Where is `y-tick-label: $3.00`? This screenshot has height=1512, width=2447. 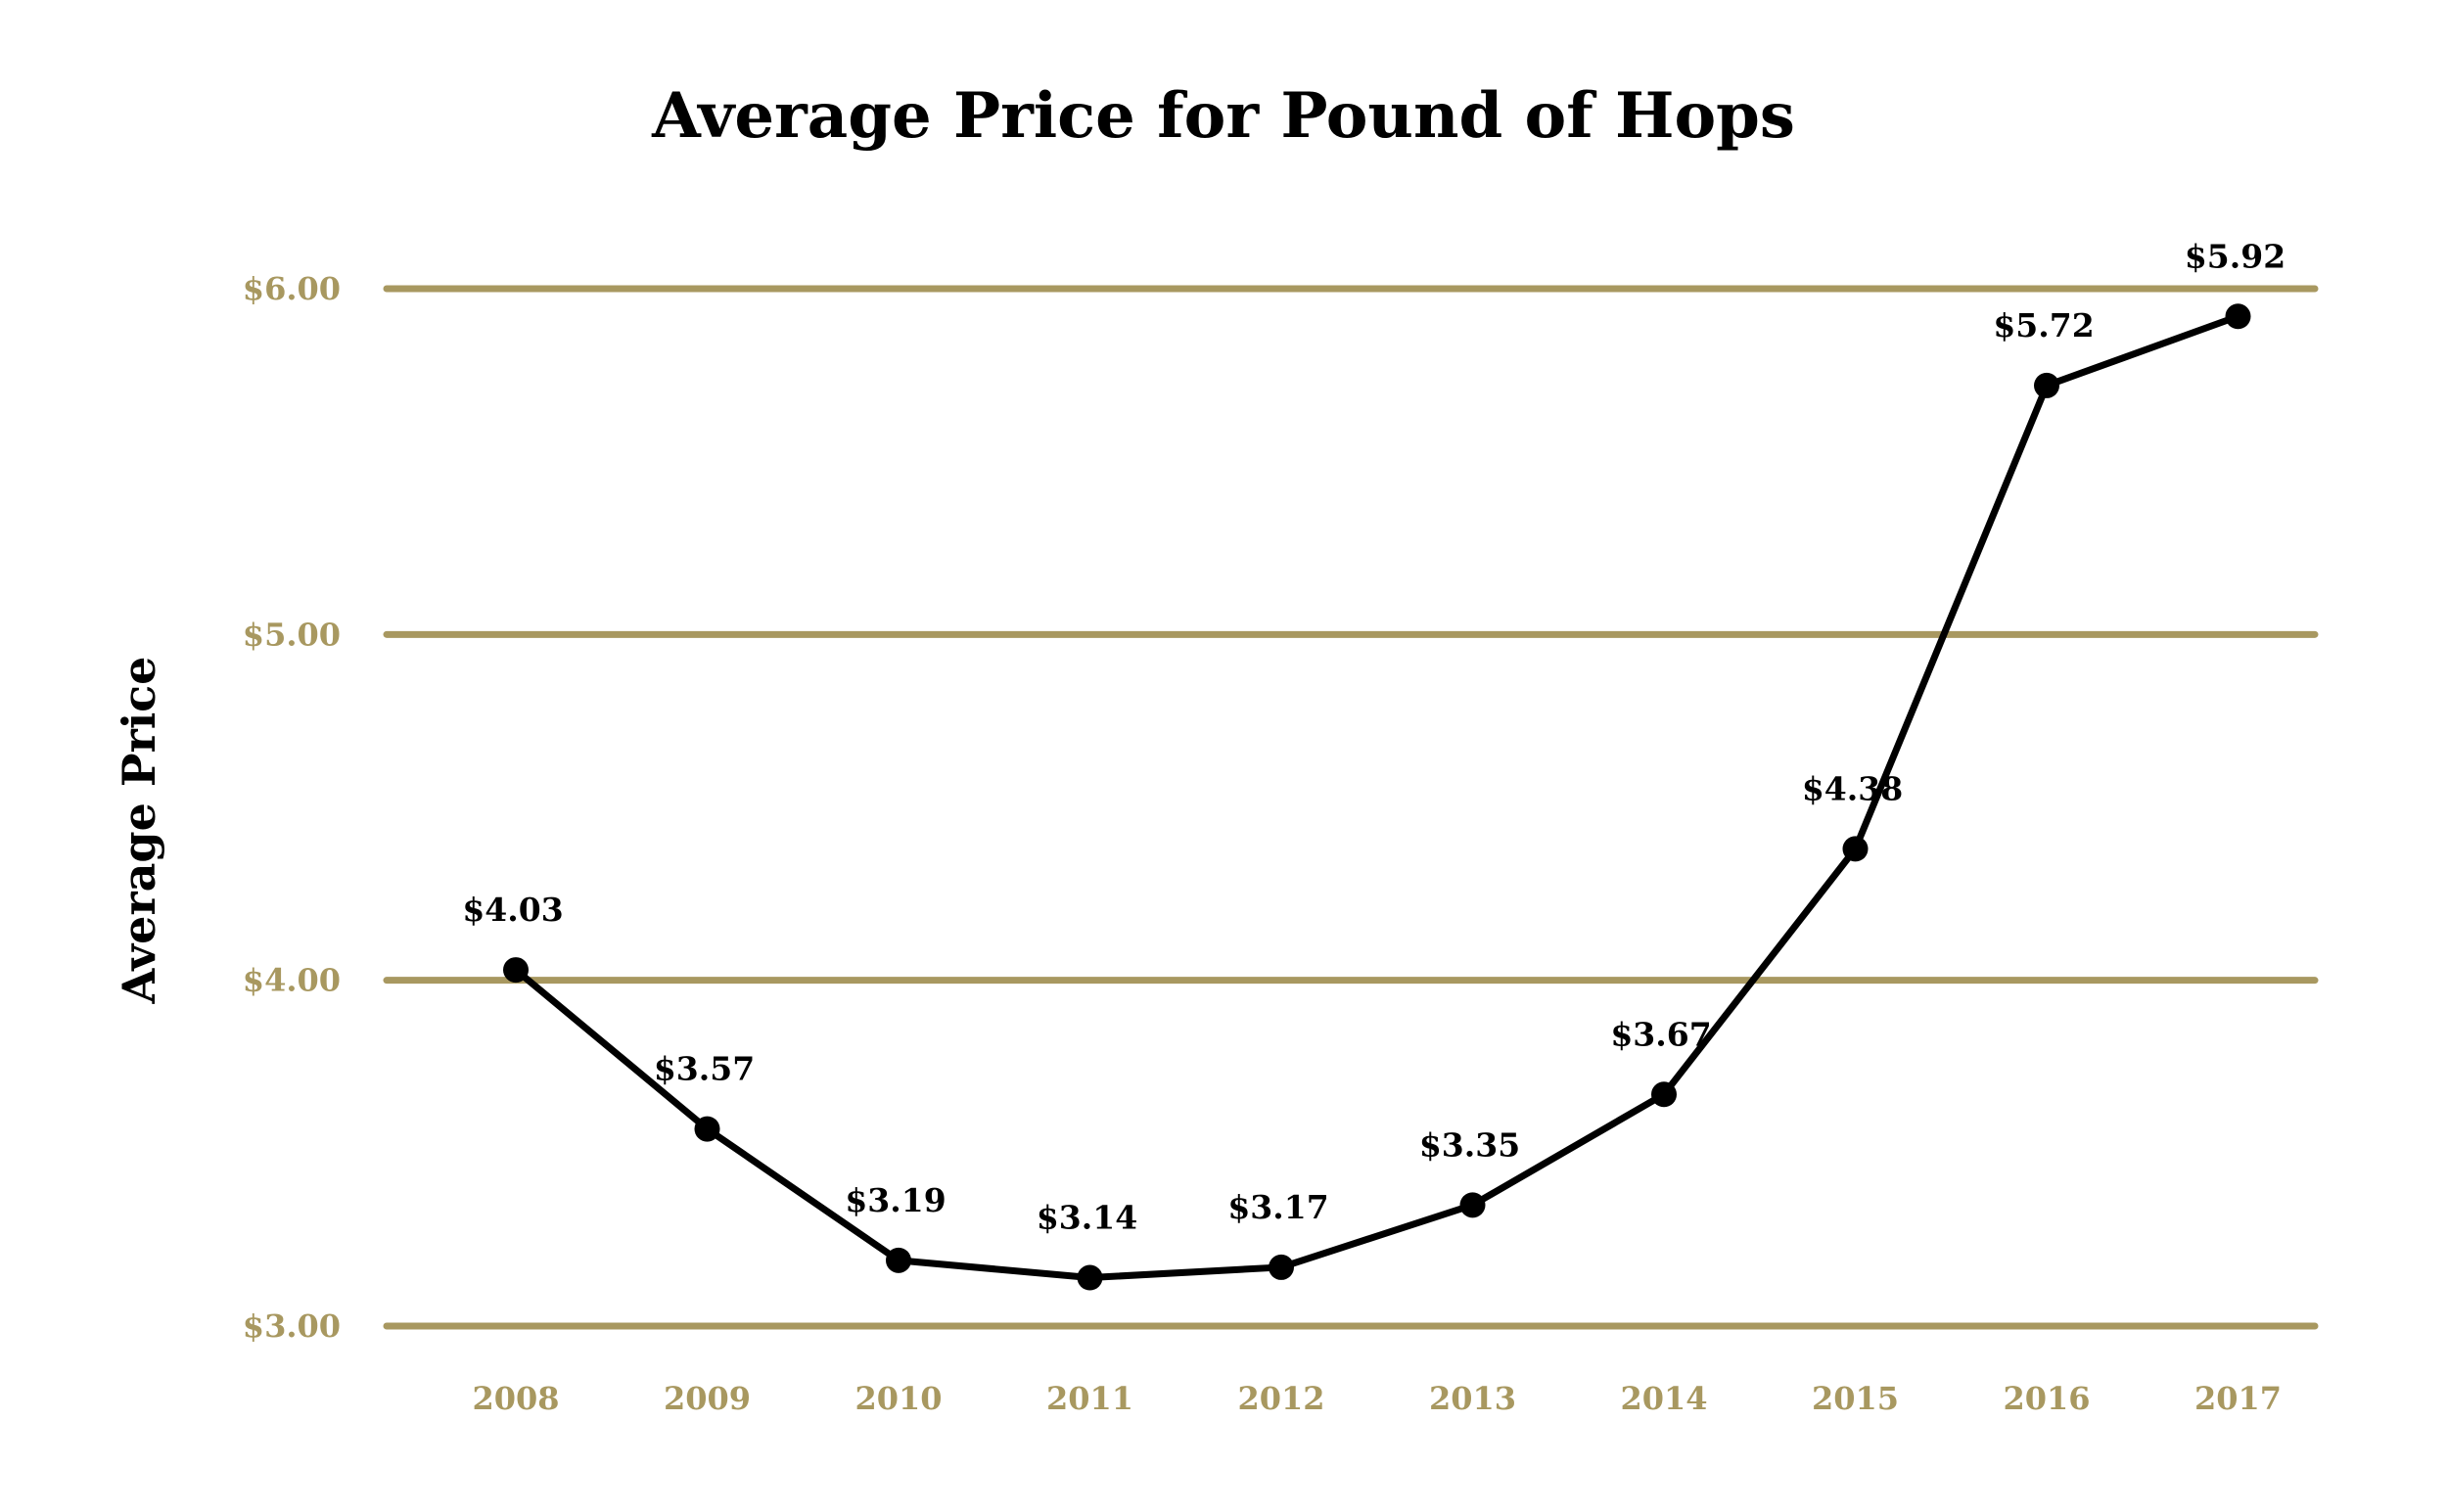 y-tick-label: $3.00 is located at coordinates (292, 1326).